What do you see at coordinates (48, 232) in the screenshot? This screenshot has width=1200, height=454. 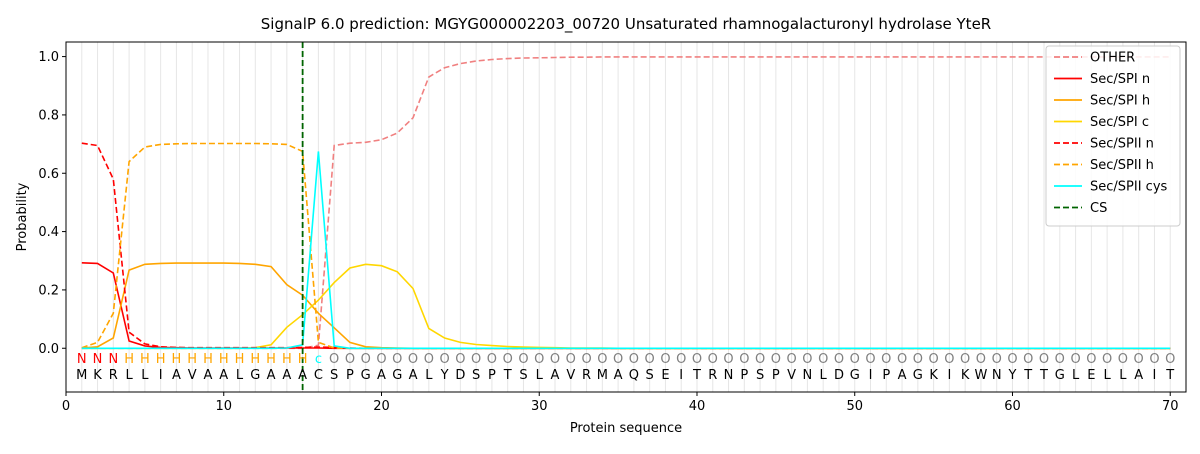 I see `y-tick-label: 0.4` at bounding box center [48, 232].